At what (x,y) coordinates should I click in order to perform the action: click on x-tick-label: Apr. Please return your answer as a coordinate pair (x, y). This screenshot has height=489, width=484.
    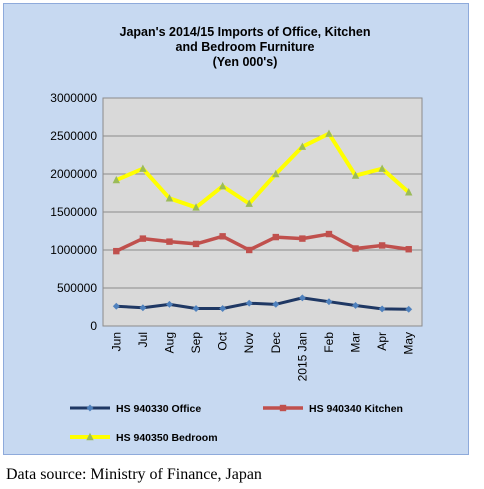
    Looking at the image, I should click on (382, 341).